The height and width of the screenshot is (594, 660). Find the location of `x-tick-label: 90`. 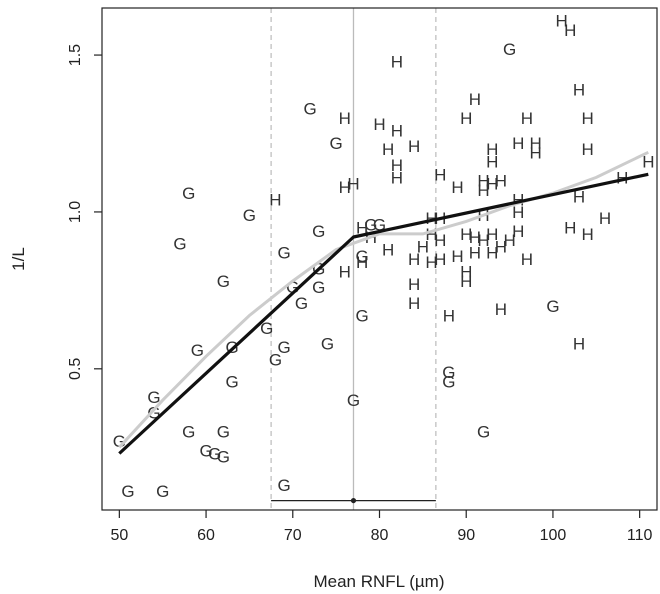

x-tick-label: 90 is located at coordinates (466, 535).